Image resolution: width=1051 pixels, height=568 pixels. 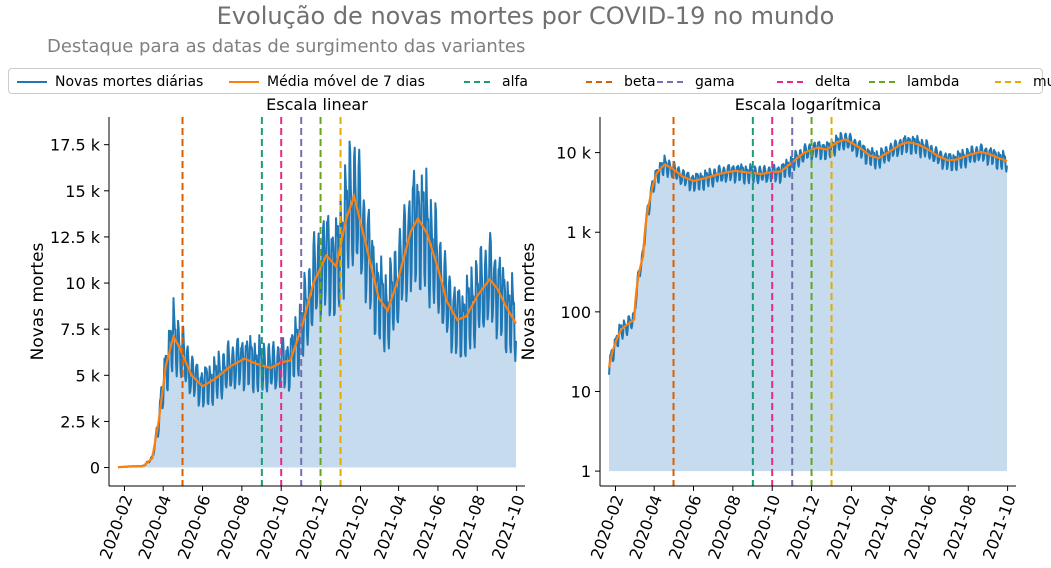 I want to click on legend-label: mu, so click(x=1042, y=82).